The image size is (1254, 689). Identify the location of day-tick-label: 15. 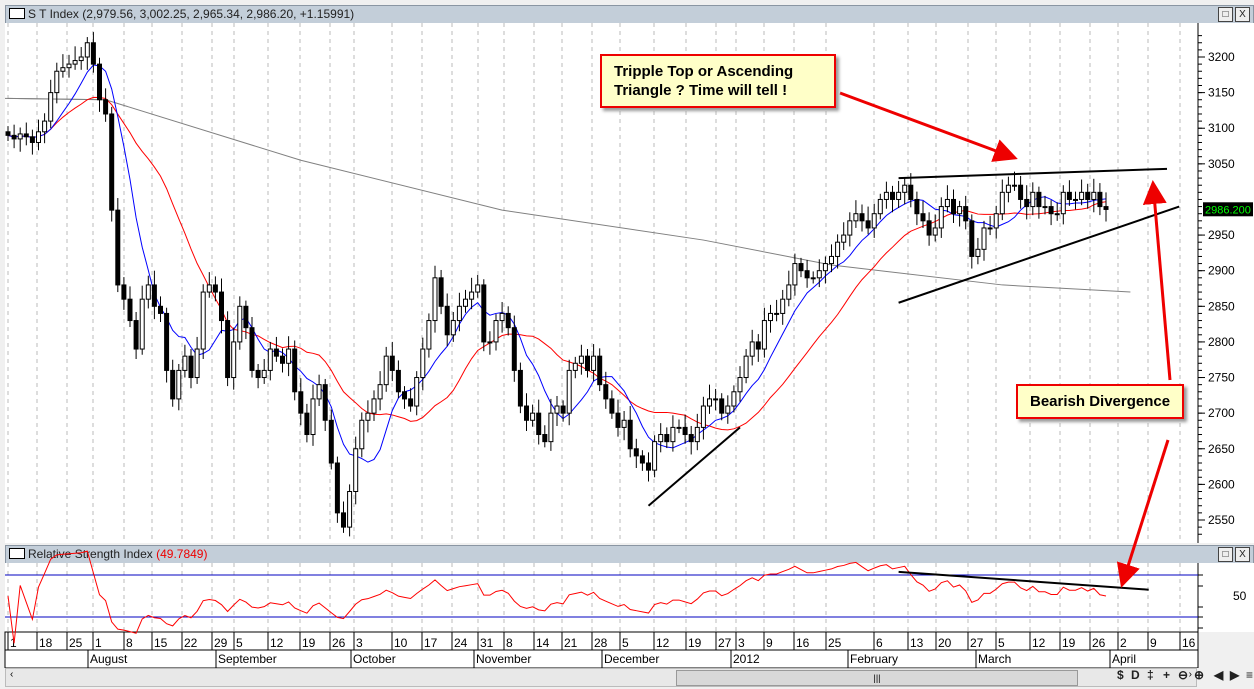
(161, 643).